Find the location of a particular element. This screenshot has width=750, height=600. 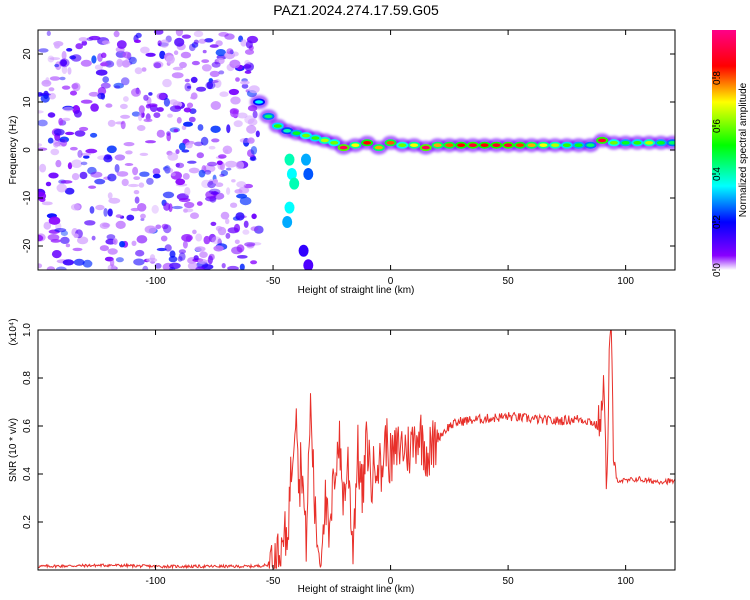

snr-y-scale-label: (x10⁴) is located at coordinates (13, 331).